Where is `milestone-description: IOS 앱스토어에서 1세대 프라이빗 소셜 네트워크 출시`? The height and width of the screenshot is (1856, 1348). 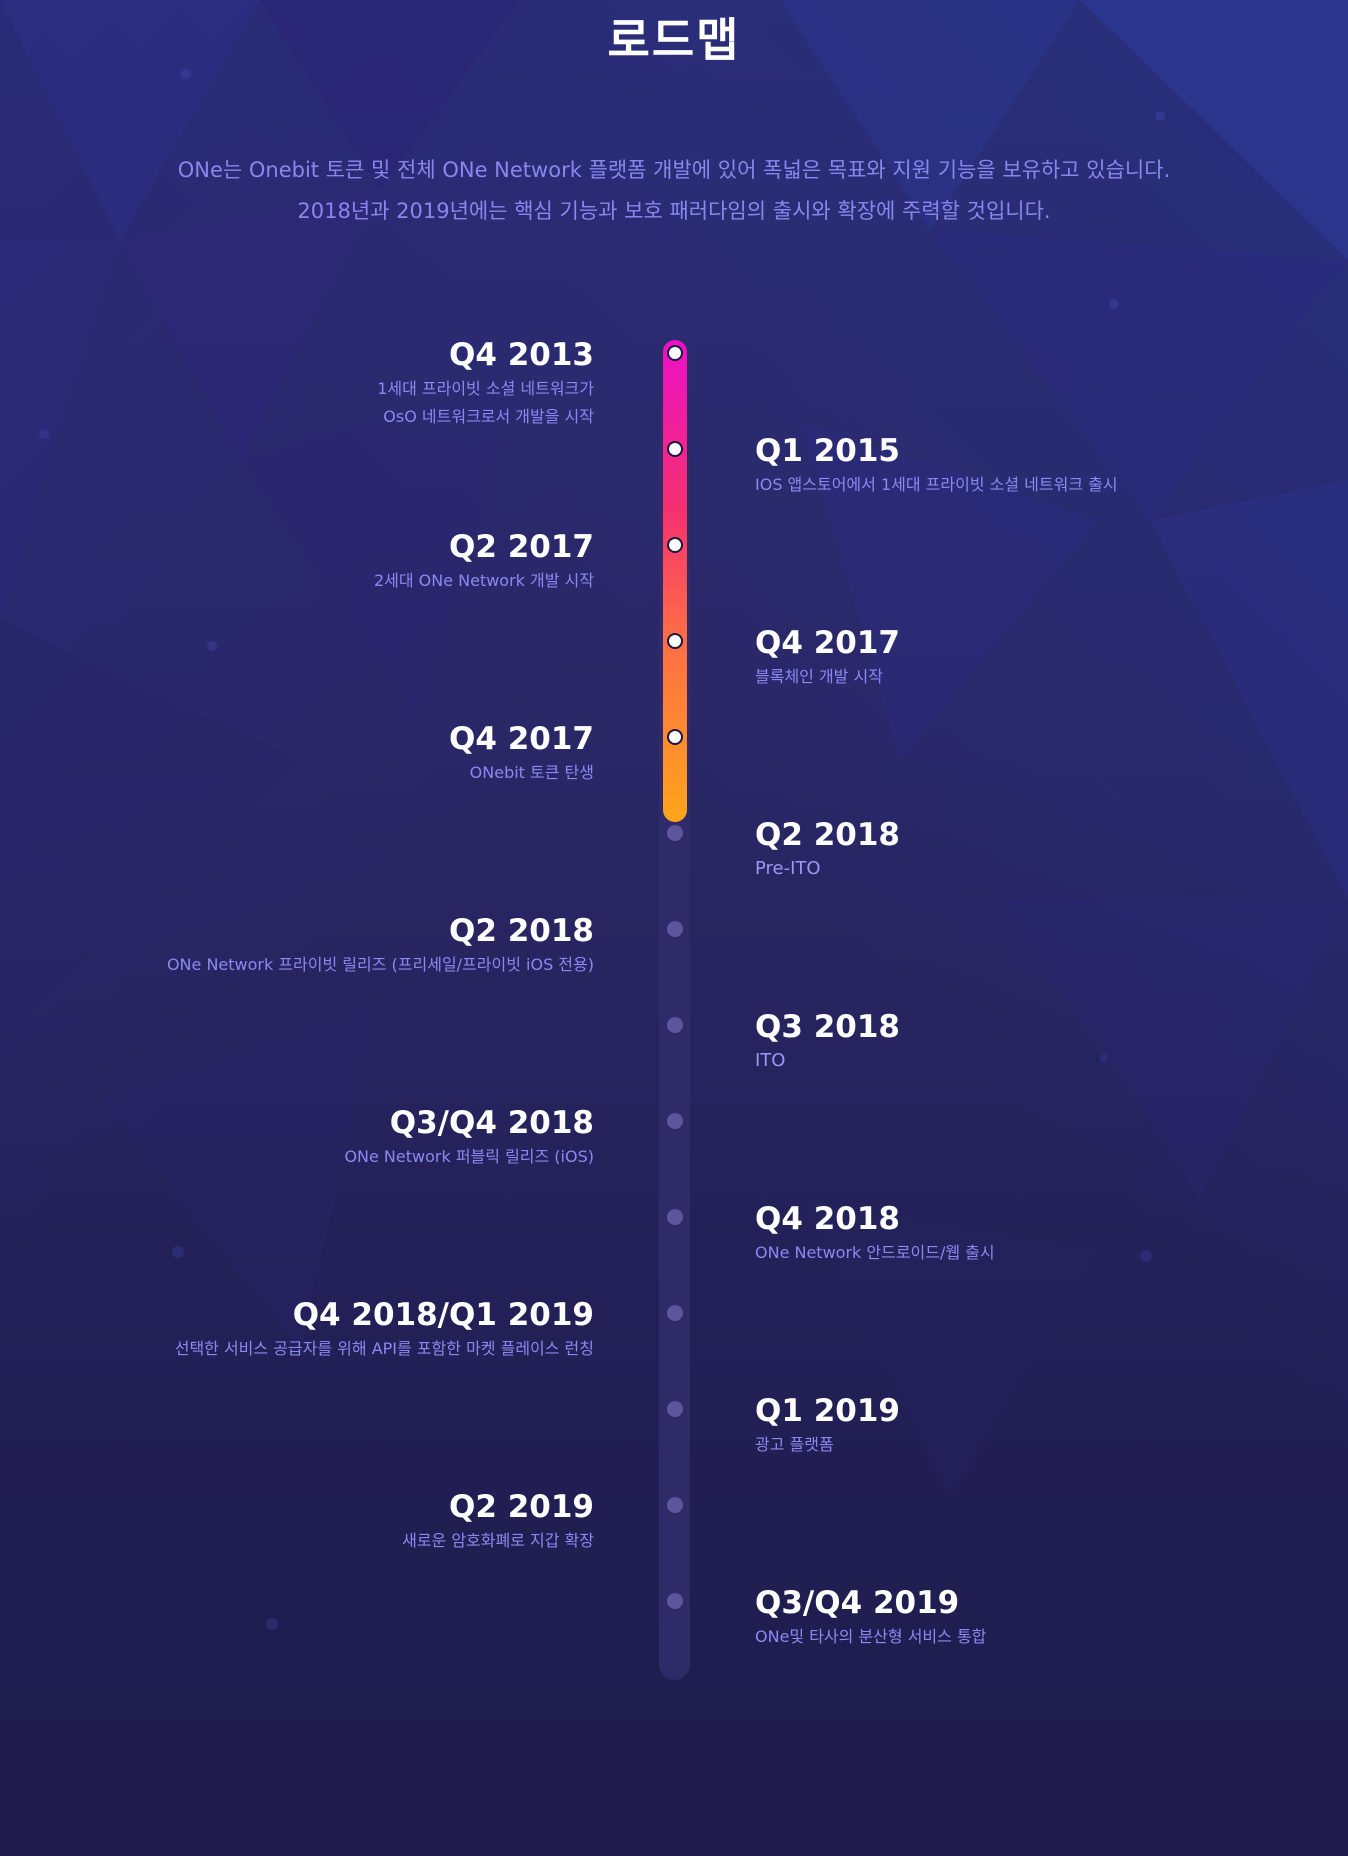
milestone-description: IOS 앱스토어에서 1세대 프라이빗 소셜 네트워크 출시 is located at coordinates (936, 484).